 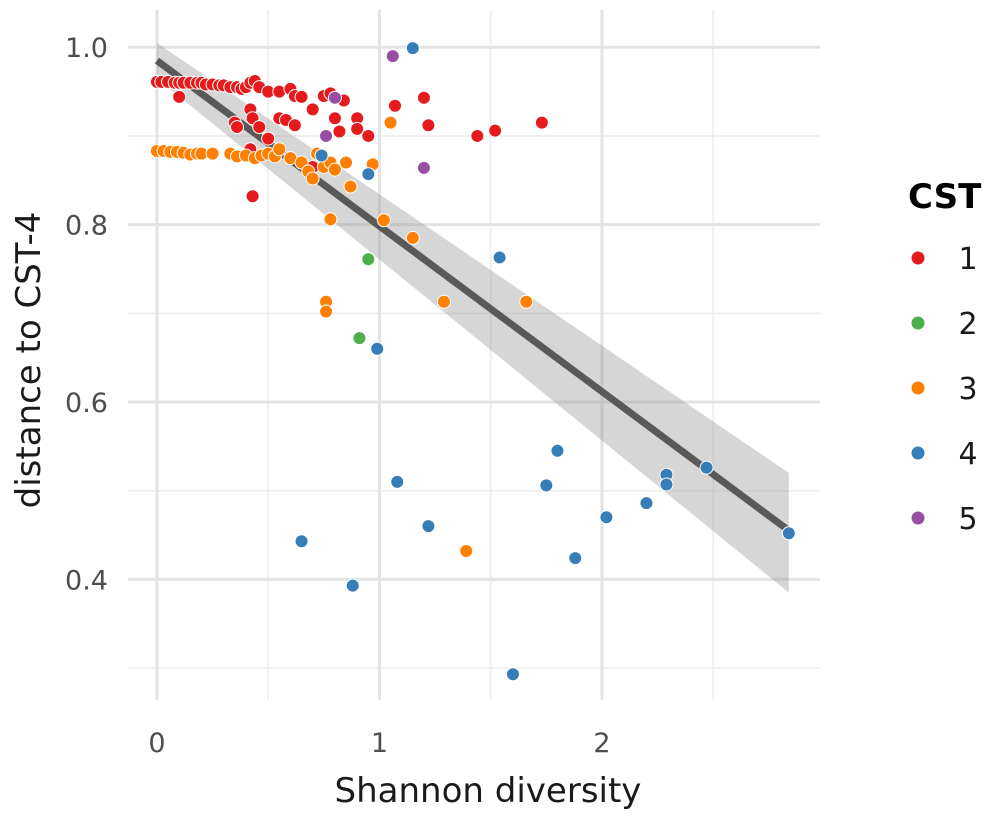 I want to click on y-tick-label: 1.0, so click(x=86, y=48).